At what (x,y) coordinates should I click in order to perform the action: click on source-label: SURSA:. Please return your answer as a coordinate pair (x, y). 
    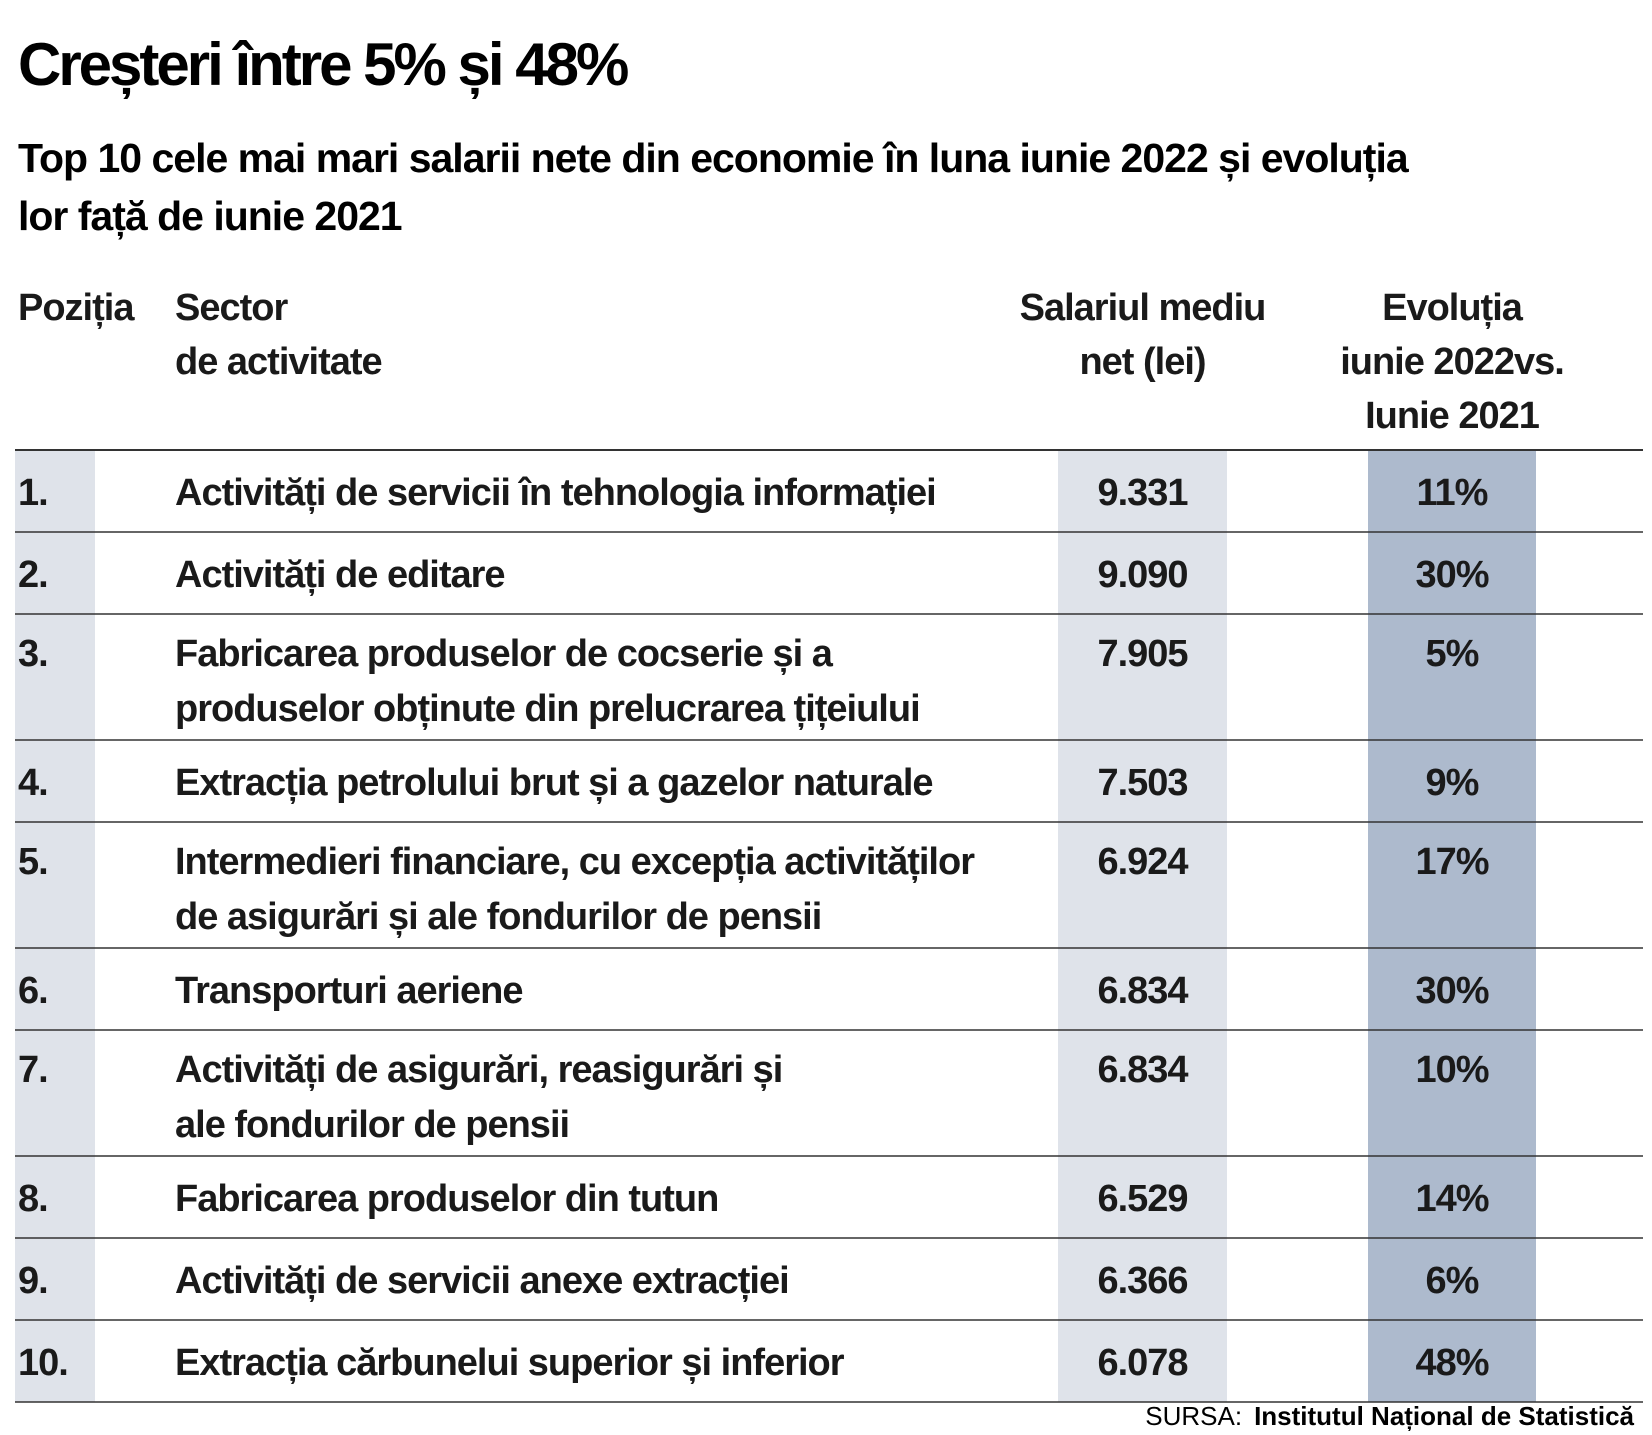
    Looking at the image, I should click on (1193, 1416).